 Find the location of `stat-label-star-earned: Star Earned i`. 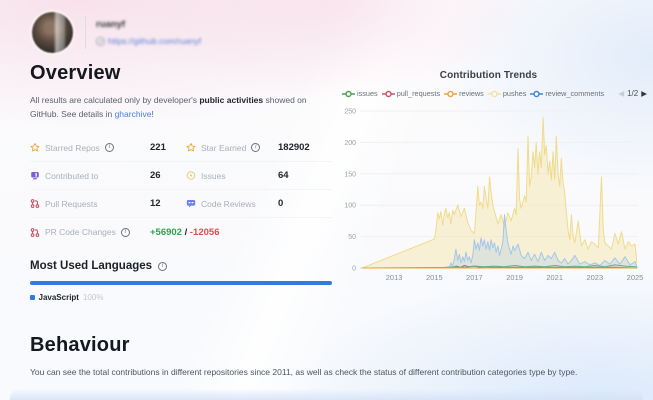

stat-label-star-earned: Star Earned i is located at coordinates (232, 147).